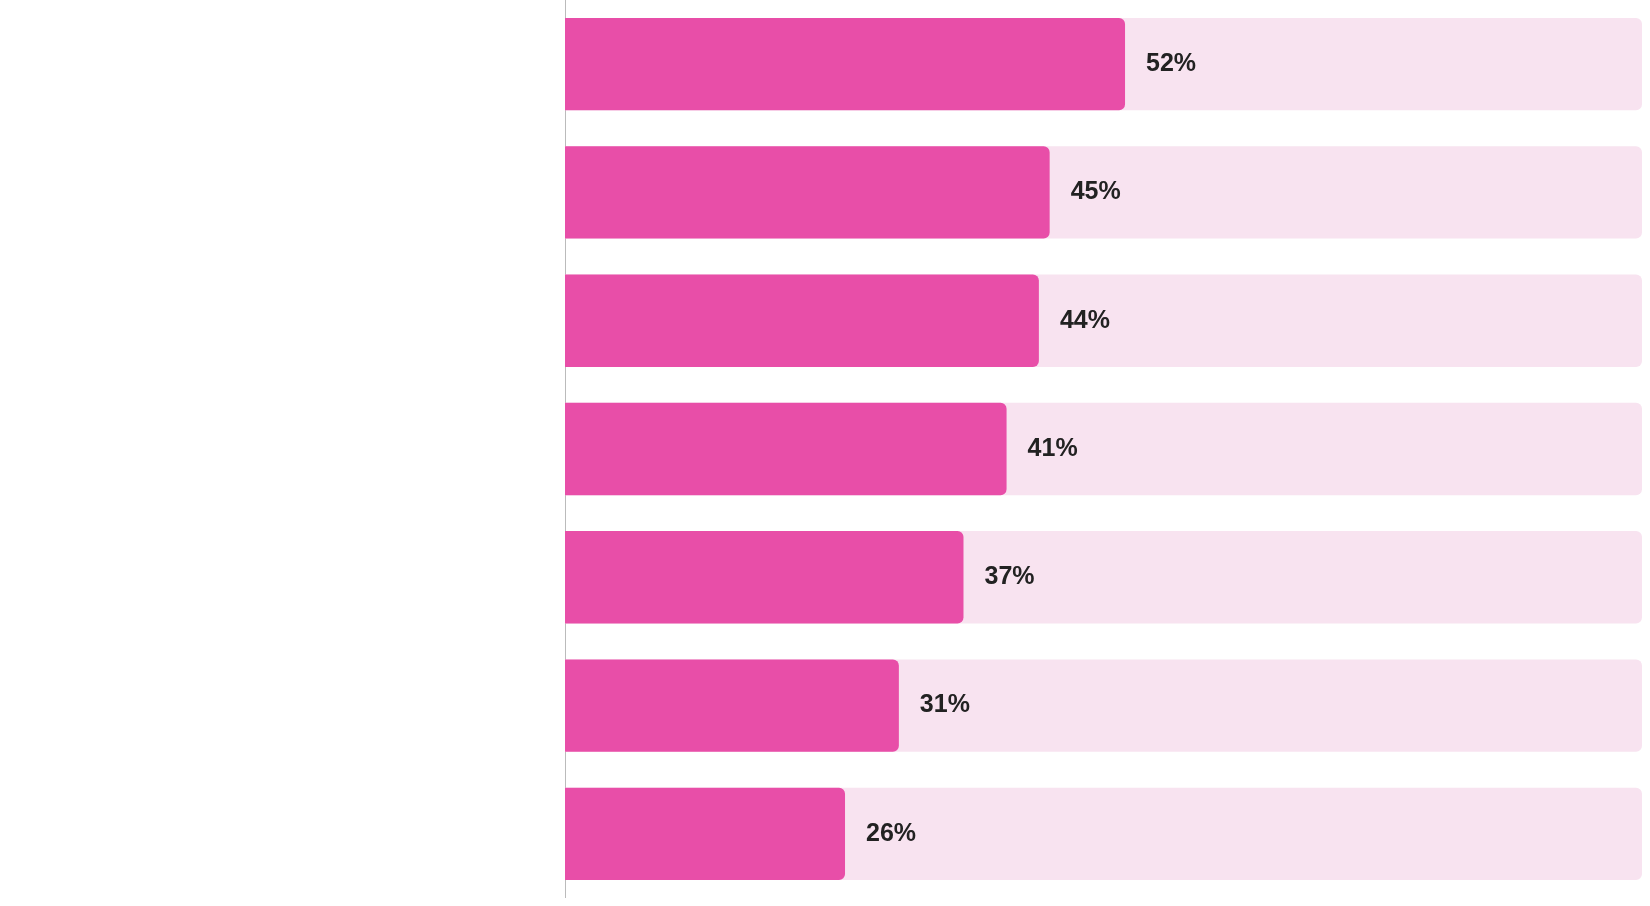  Describe the element at coordinates (1171, 62) in the screenshot. I see `data-label: 52%` at that location.